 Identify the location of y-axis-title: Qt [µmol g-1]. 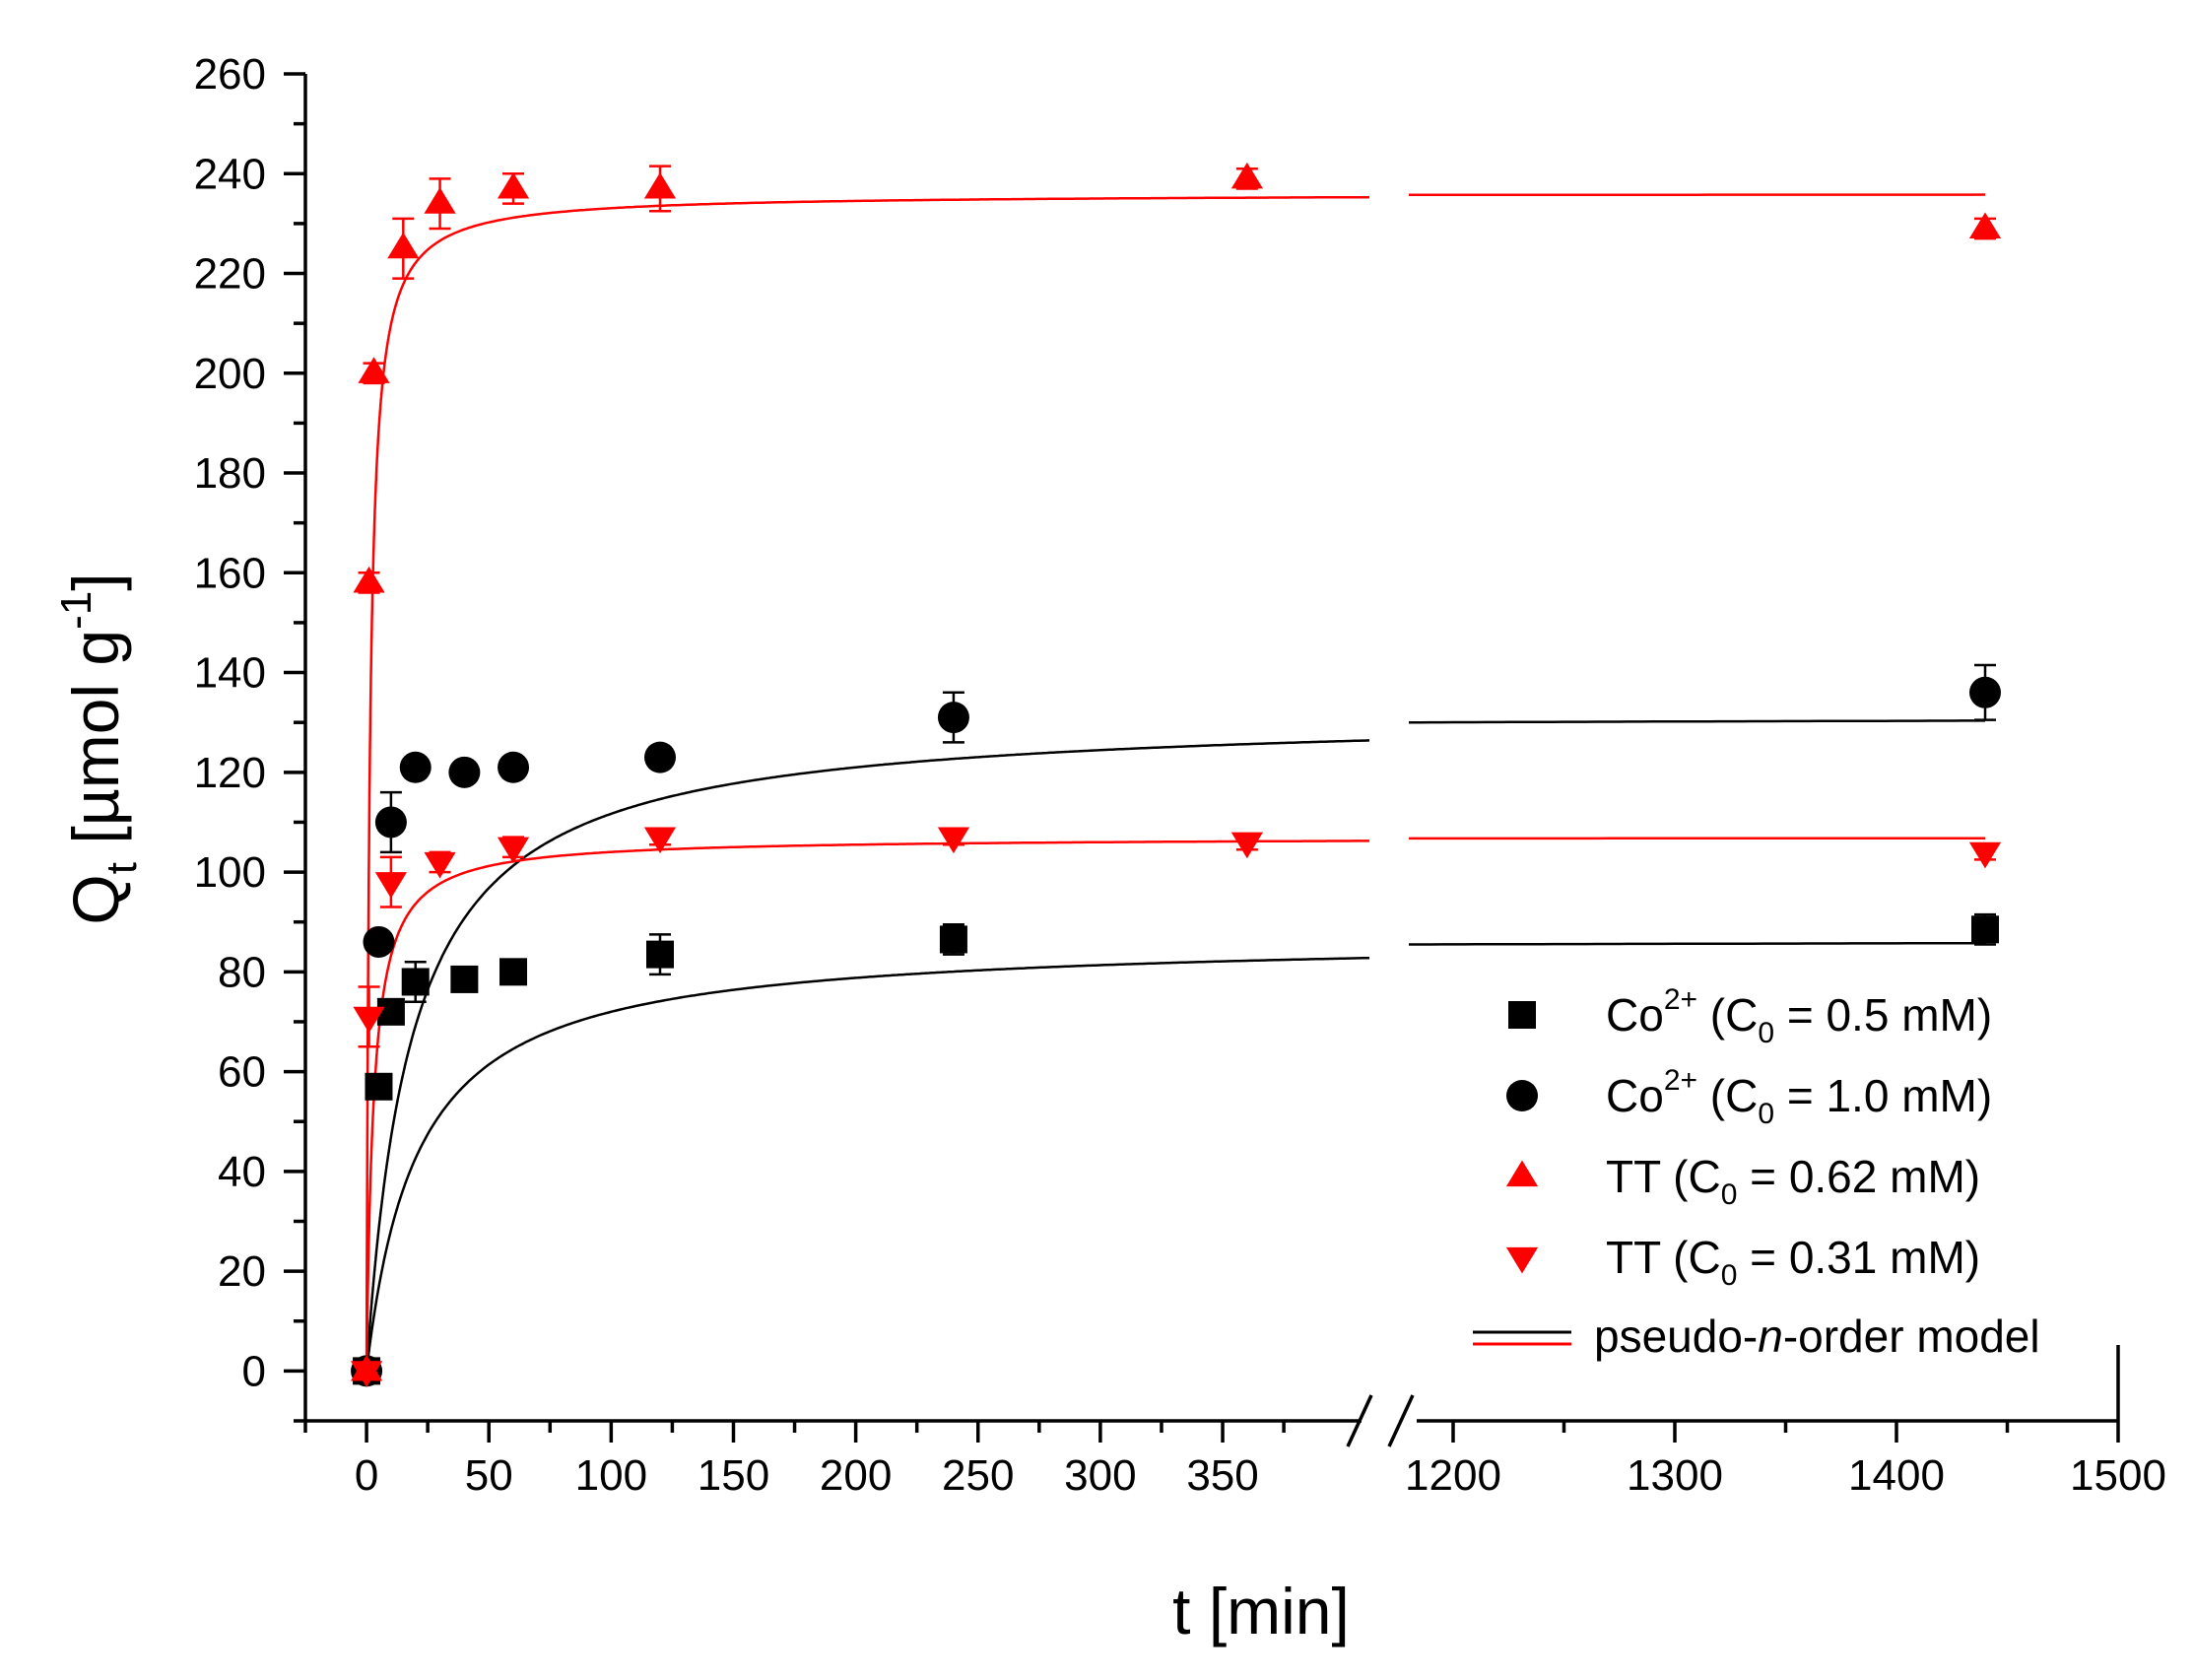
(99, 748).